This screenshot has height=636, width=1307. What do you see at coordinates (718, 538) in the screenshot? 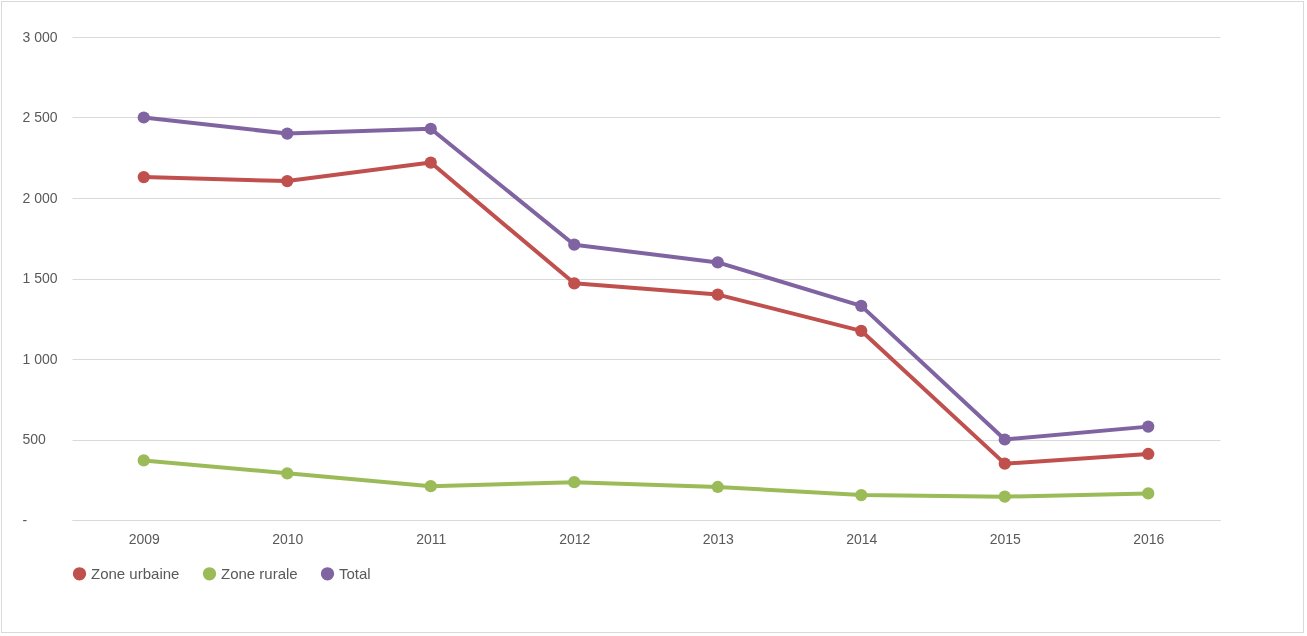
I see `x-tick-label: 2013` at bounding box center [718, 538].